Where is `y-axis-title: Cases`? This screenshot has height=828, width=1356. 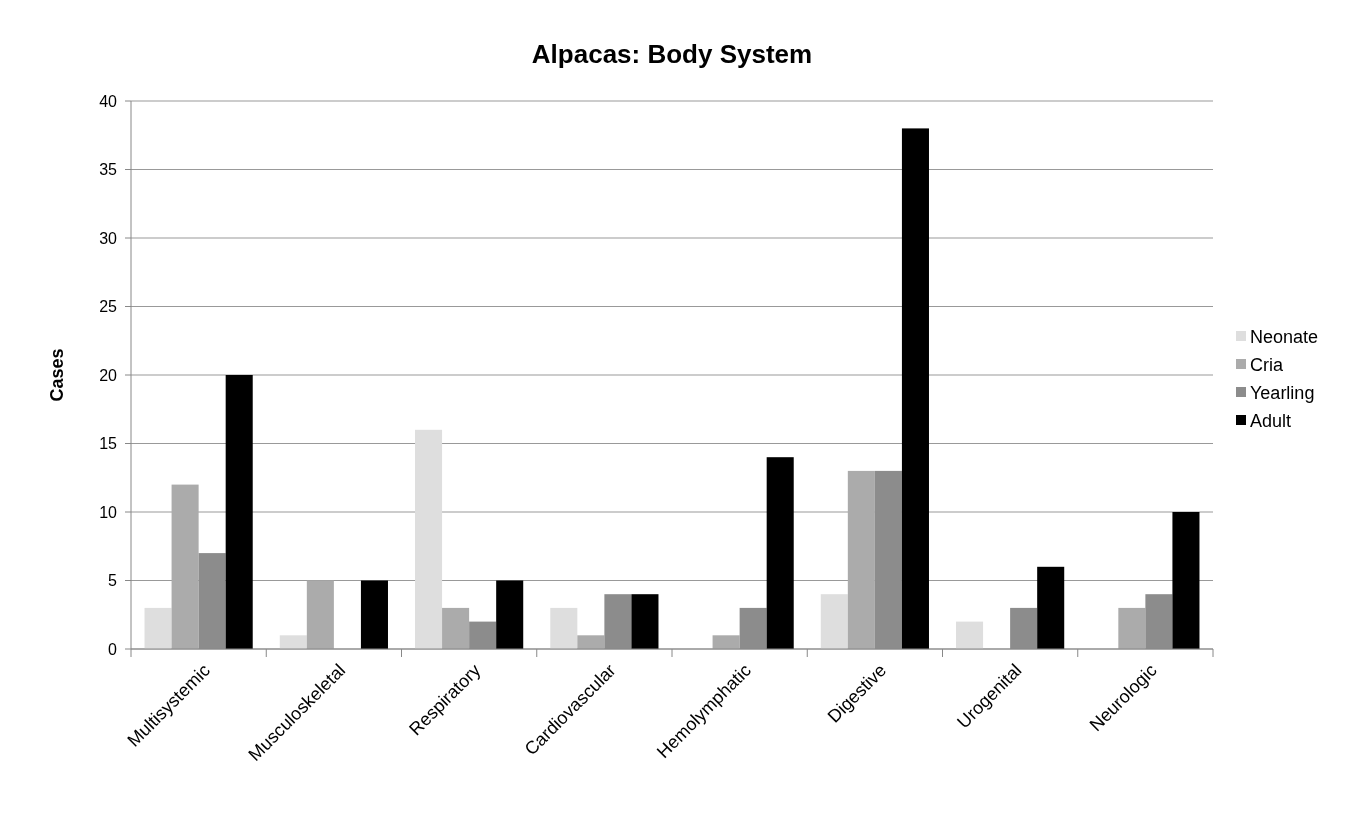 y-axis-title: Cases is located at coordinates (57, 375).